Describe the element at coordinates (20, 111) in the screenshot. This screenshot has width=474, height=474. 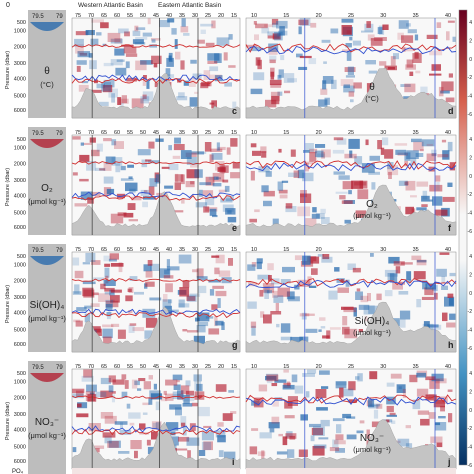
I see `y-tick-label: 6000` at that location.